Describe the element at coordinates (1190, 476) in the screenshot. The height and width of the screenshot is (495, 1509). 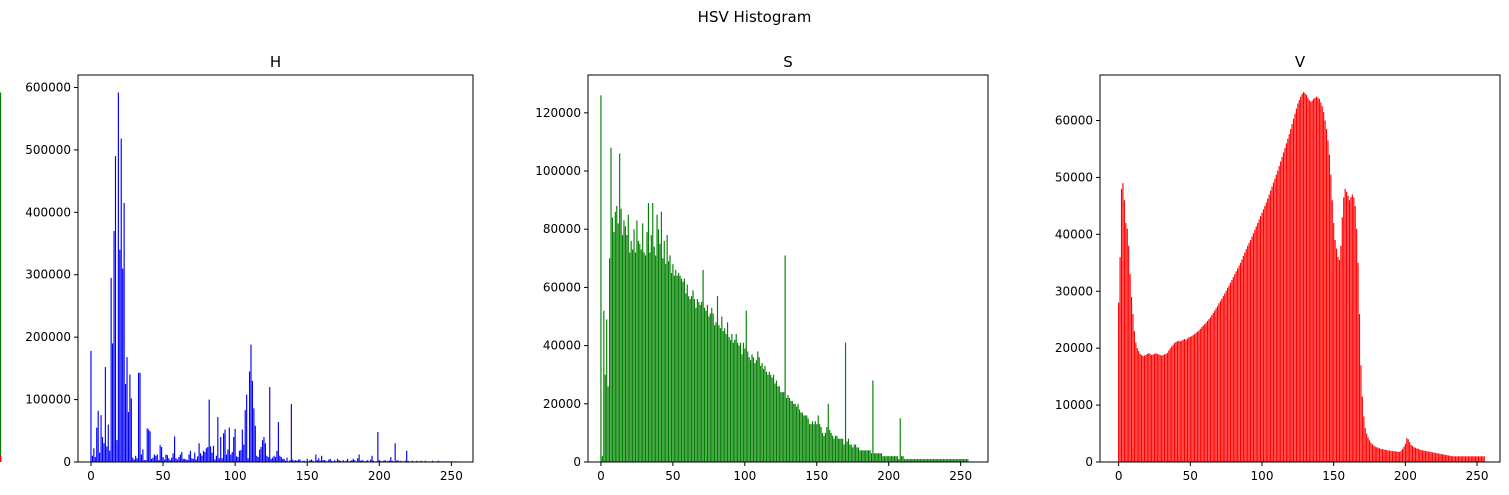
I see `v-x-tick-label: 50` at that location.